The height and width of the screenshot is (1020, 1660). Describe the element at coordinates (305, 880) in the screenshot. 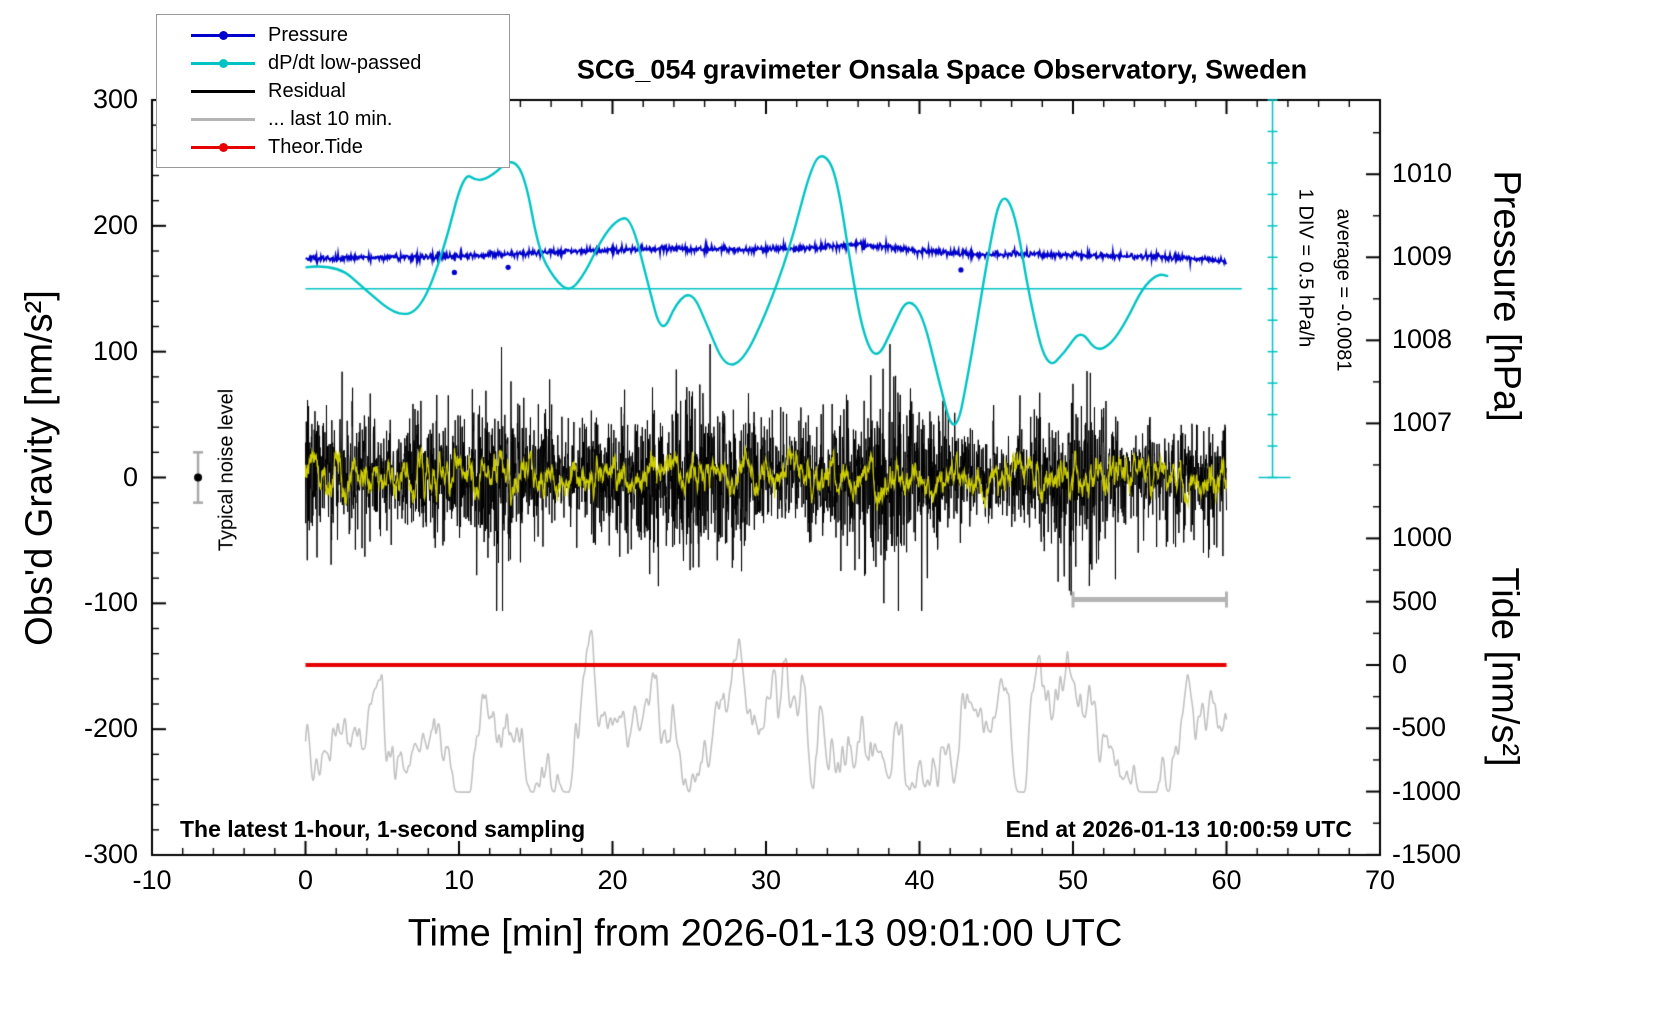

I see `x-tick-label: 0` at that location.